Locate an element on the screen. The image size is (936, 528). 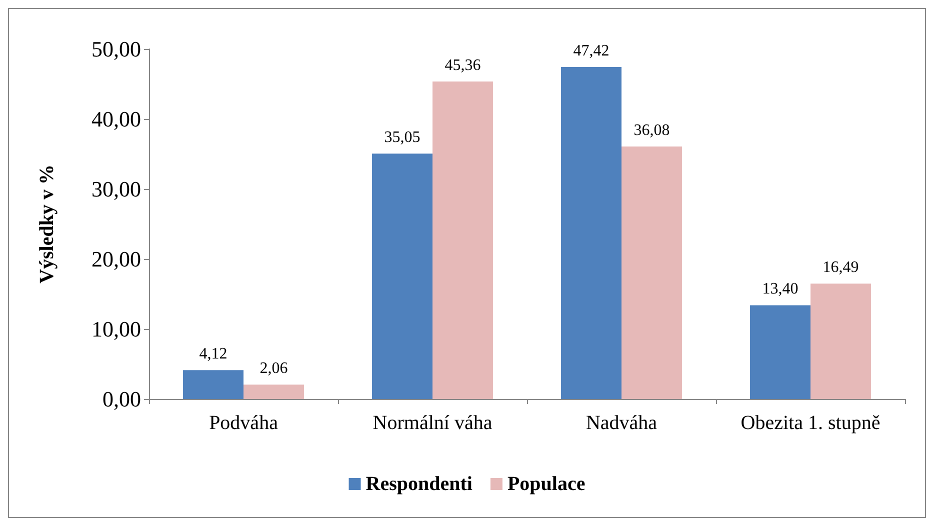
y-tick-label: 10,00 is located at coordinates (116, 329).